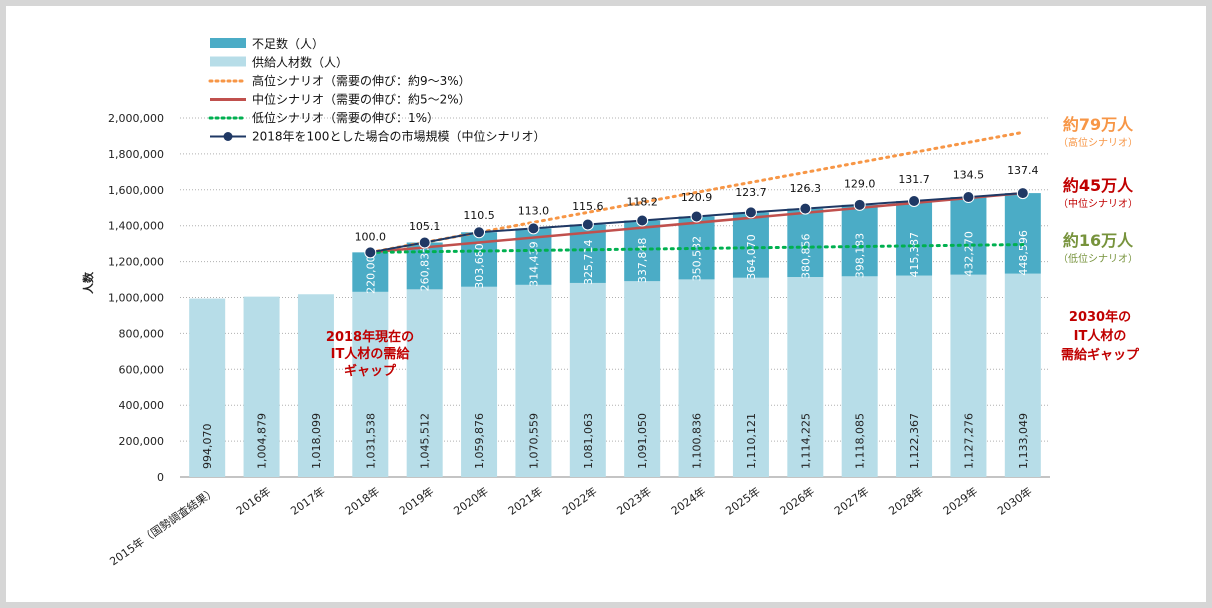 The height and width of the screenshot is (608, 1212). I want to click on supply-value-label: 1,100,836, so click(697, 441).